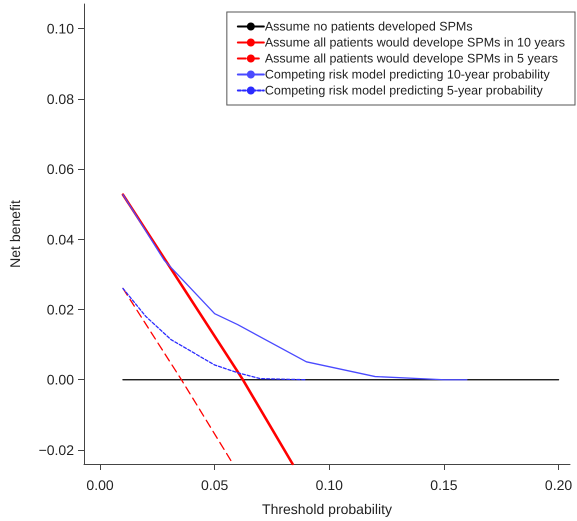 This screenshot has width=577, height=521. Describe the element at coordinates (60, 239) in the screenshot. I see `y-tick-label: 0.04` at that location.